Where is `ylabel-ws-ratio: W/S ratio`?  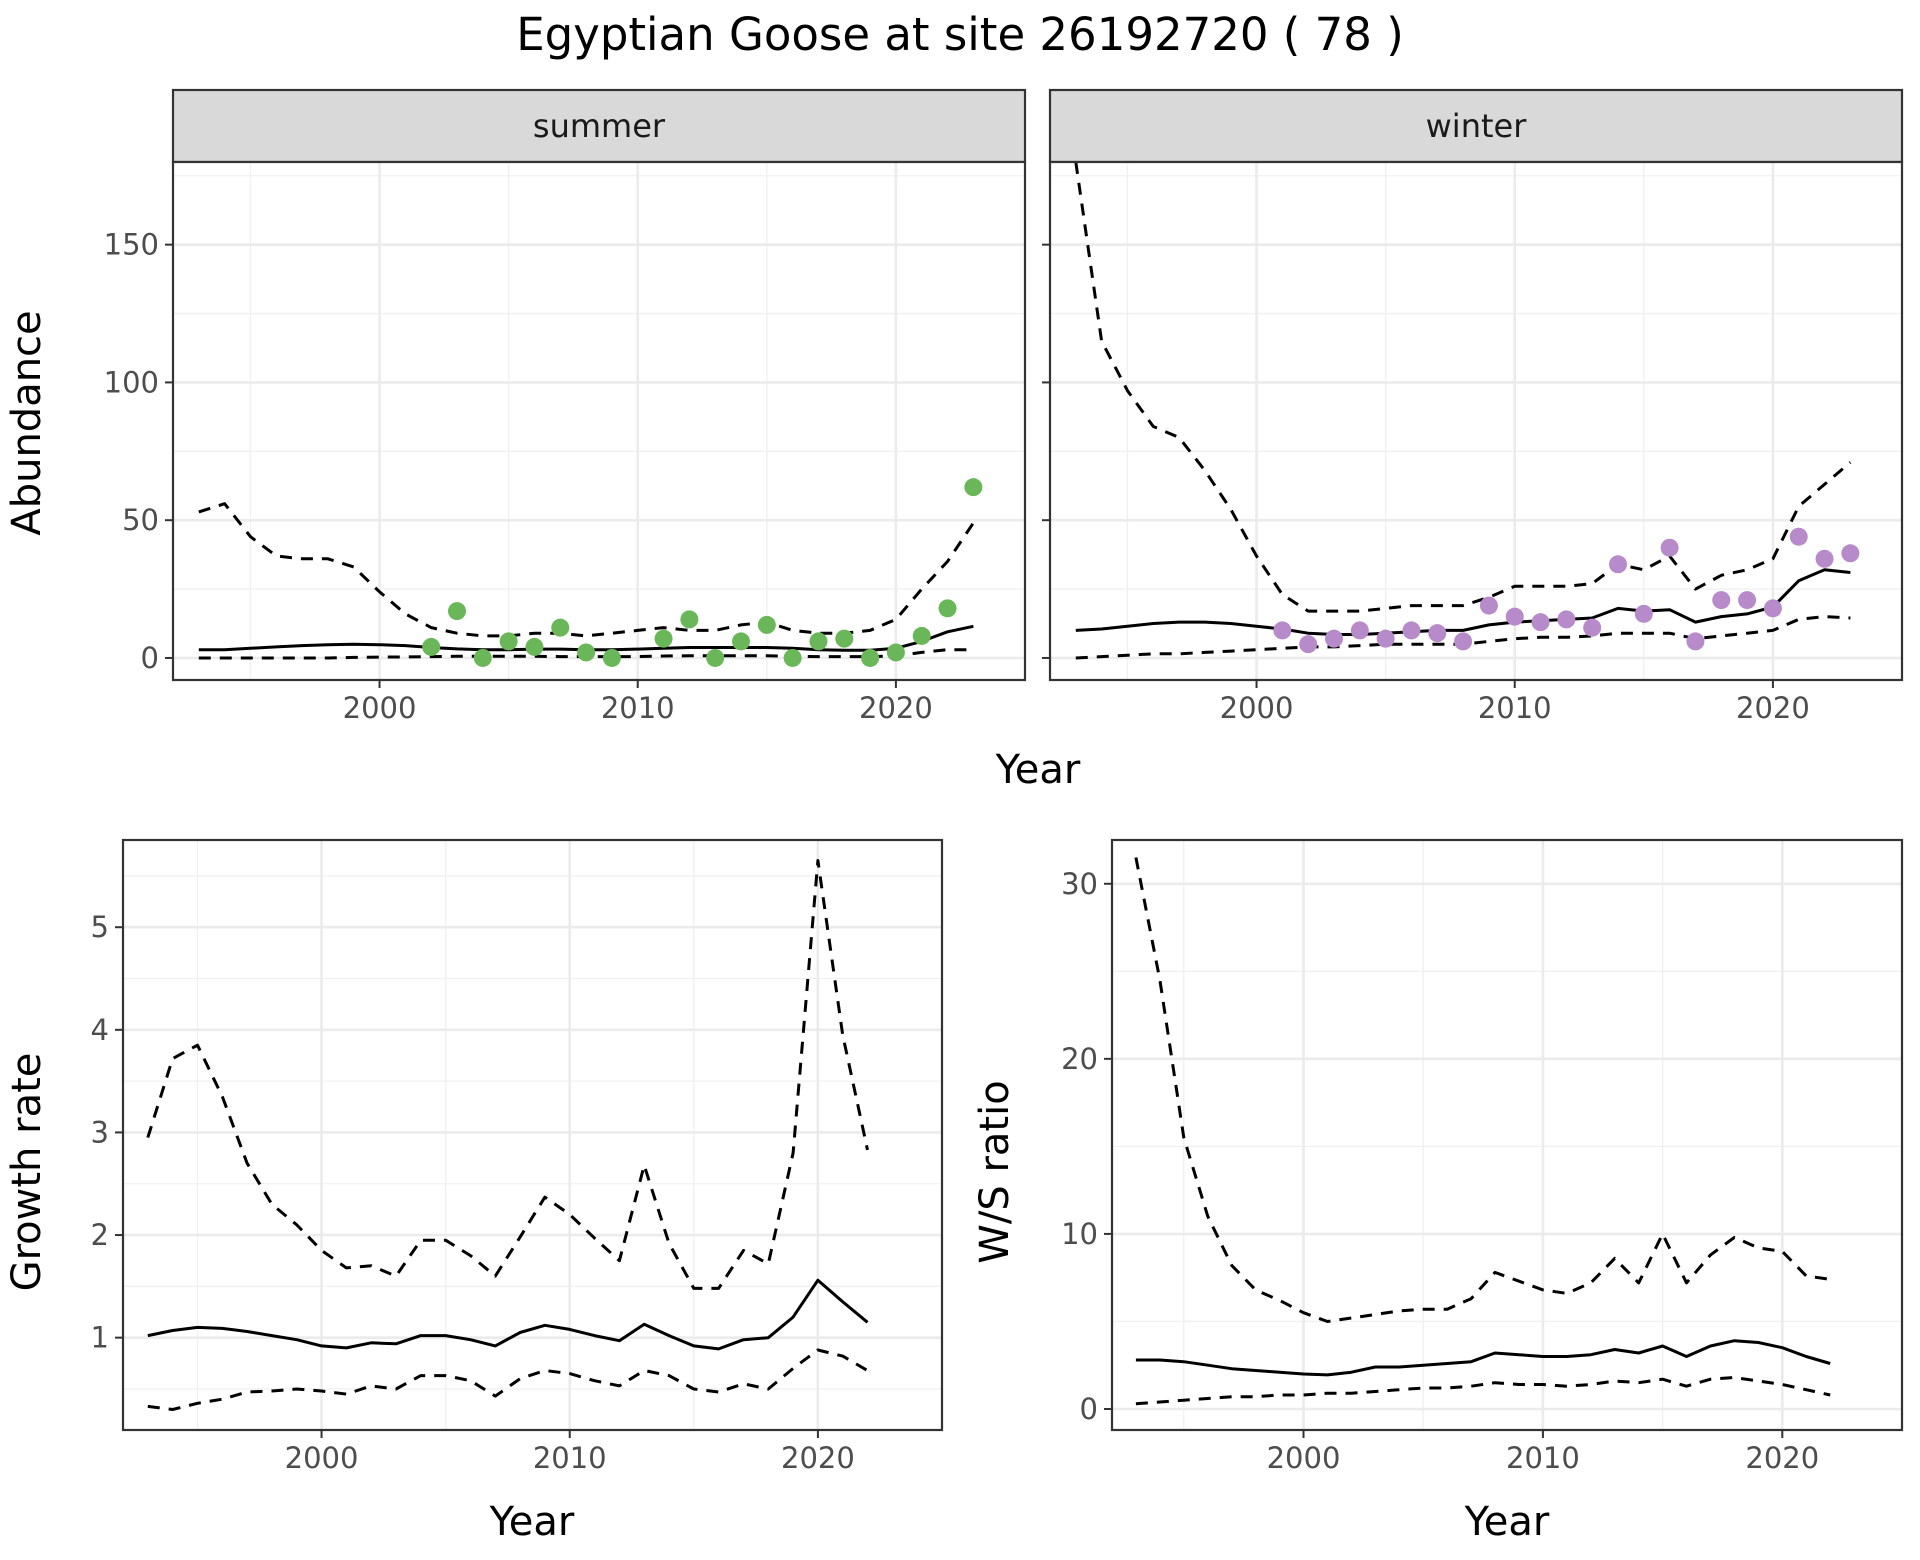
ylabel-ws-ratio: W/S ratio is located at coordinates (995, 1171).